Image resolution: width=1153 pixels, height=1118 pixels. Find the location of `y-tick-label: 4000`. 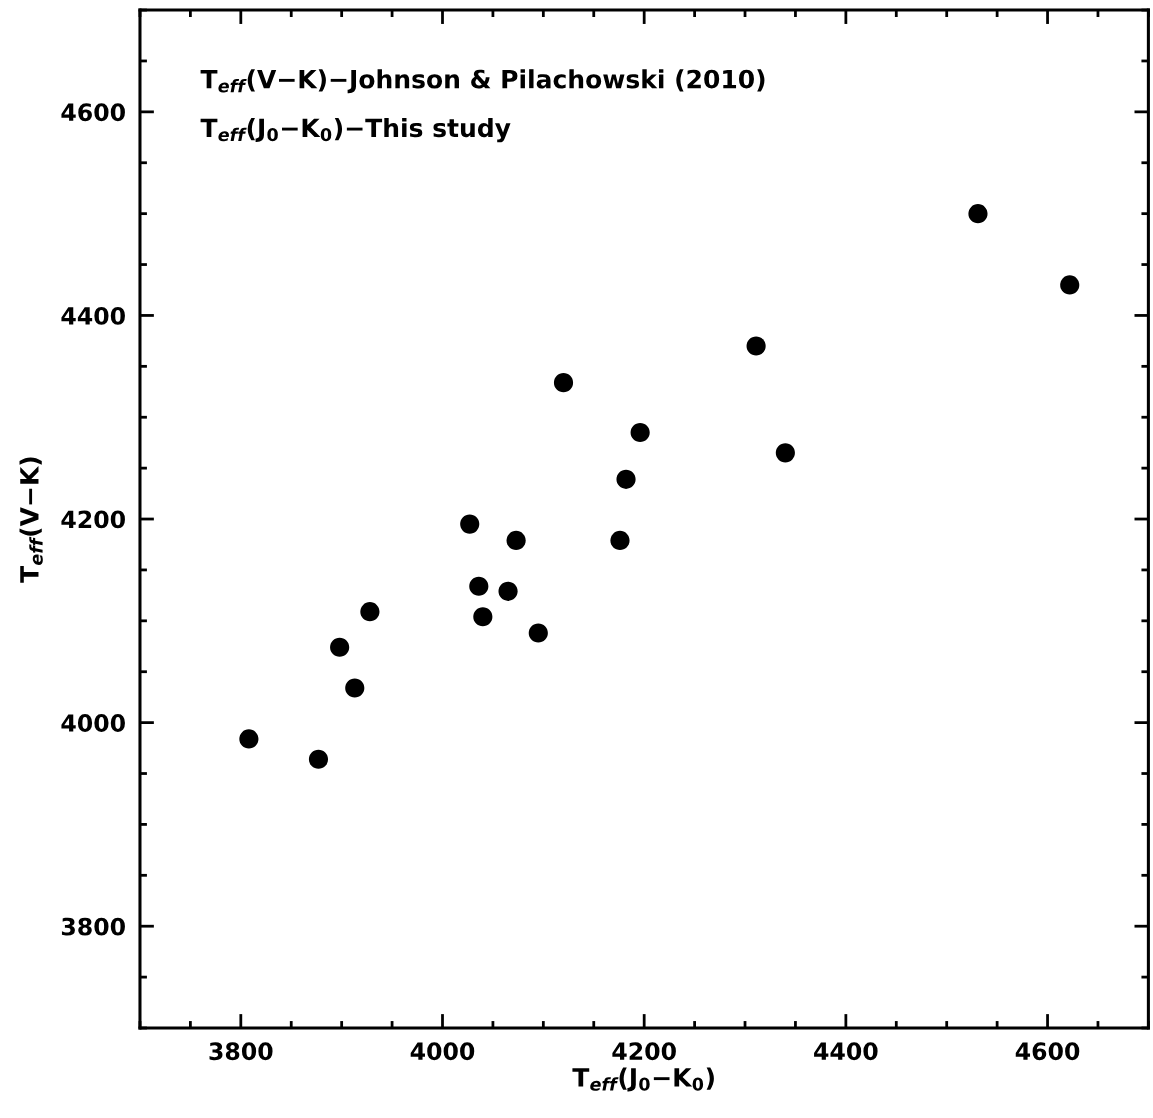

y-tick-label: 4000 is located at coordinates (93, 723).